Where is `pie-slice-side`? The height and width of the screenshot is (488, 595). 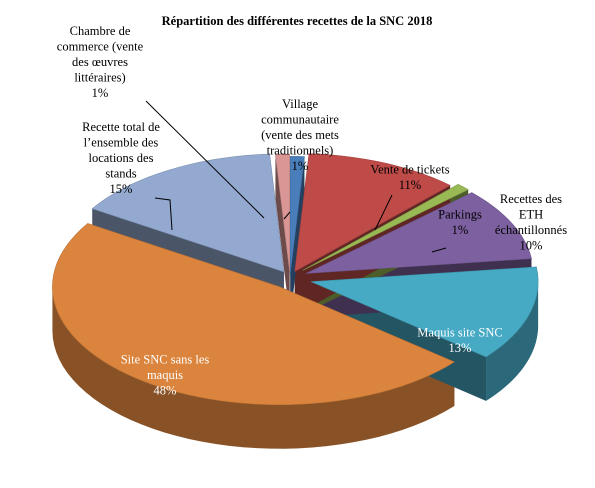
pie-slice-side is located at coordinates (512, 341).